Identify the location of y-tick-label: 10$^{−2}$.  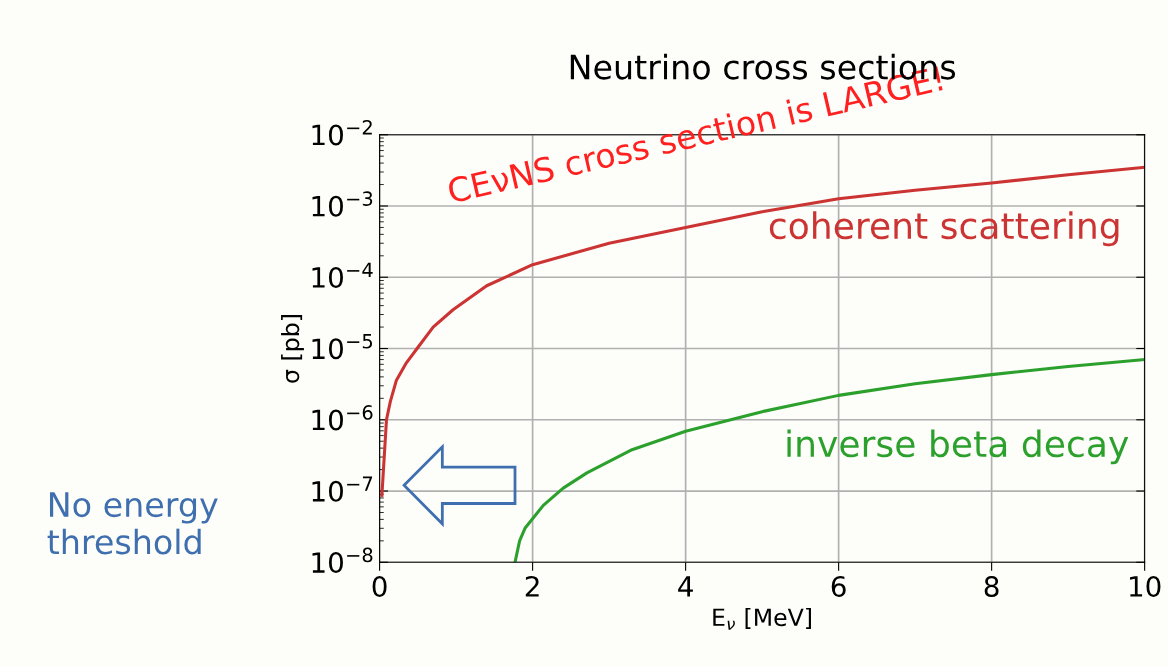
(342, 133).